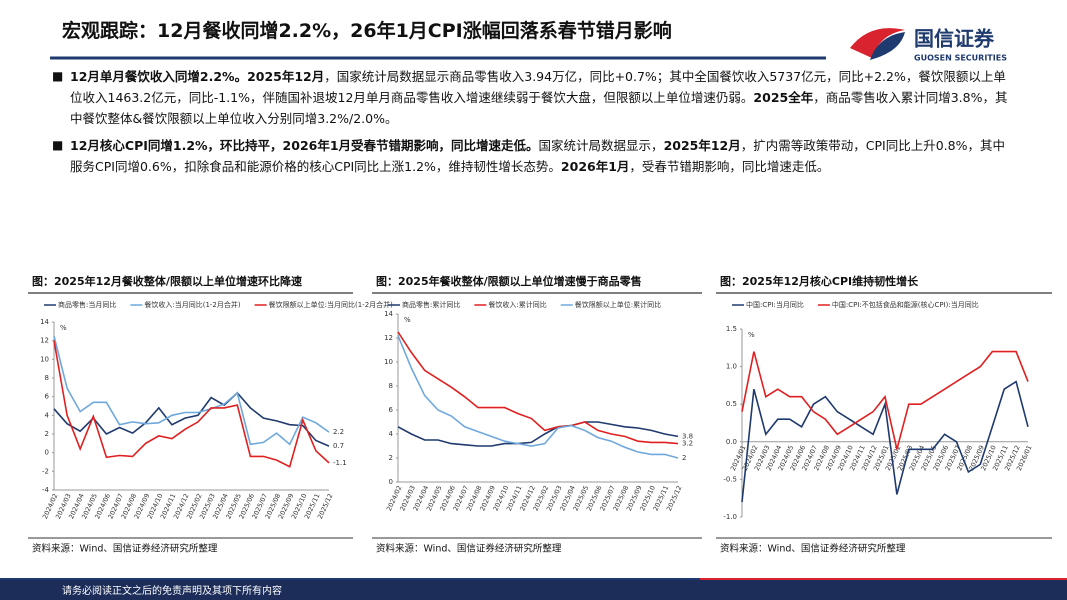 The height and width of the screenshot is (600, 1067). I want to click on end-label: -1.1, so click(340, 463).